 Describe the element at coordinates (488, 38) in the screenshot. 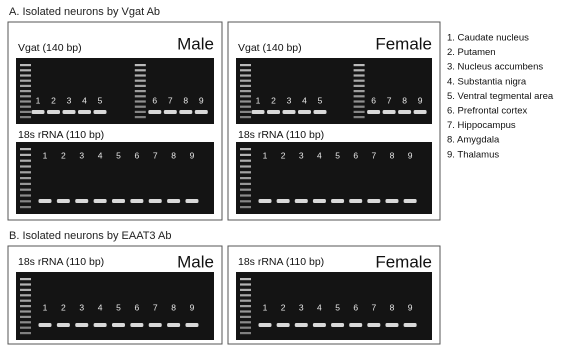

I see `legend-item: 1. Caudate nucleus` at that location.